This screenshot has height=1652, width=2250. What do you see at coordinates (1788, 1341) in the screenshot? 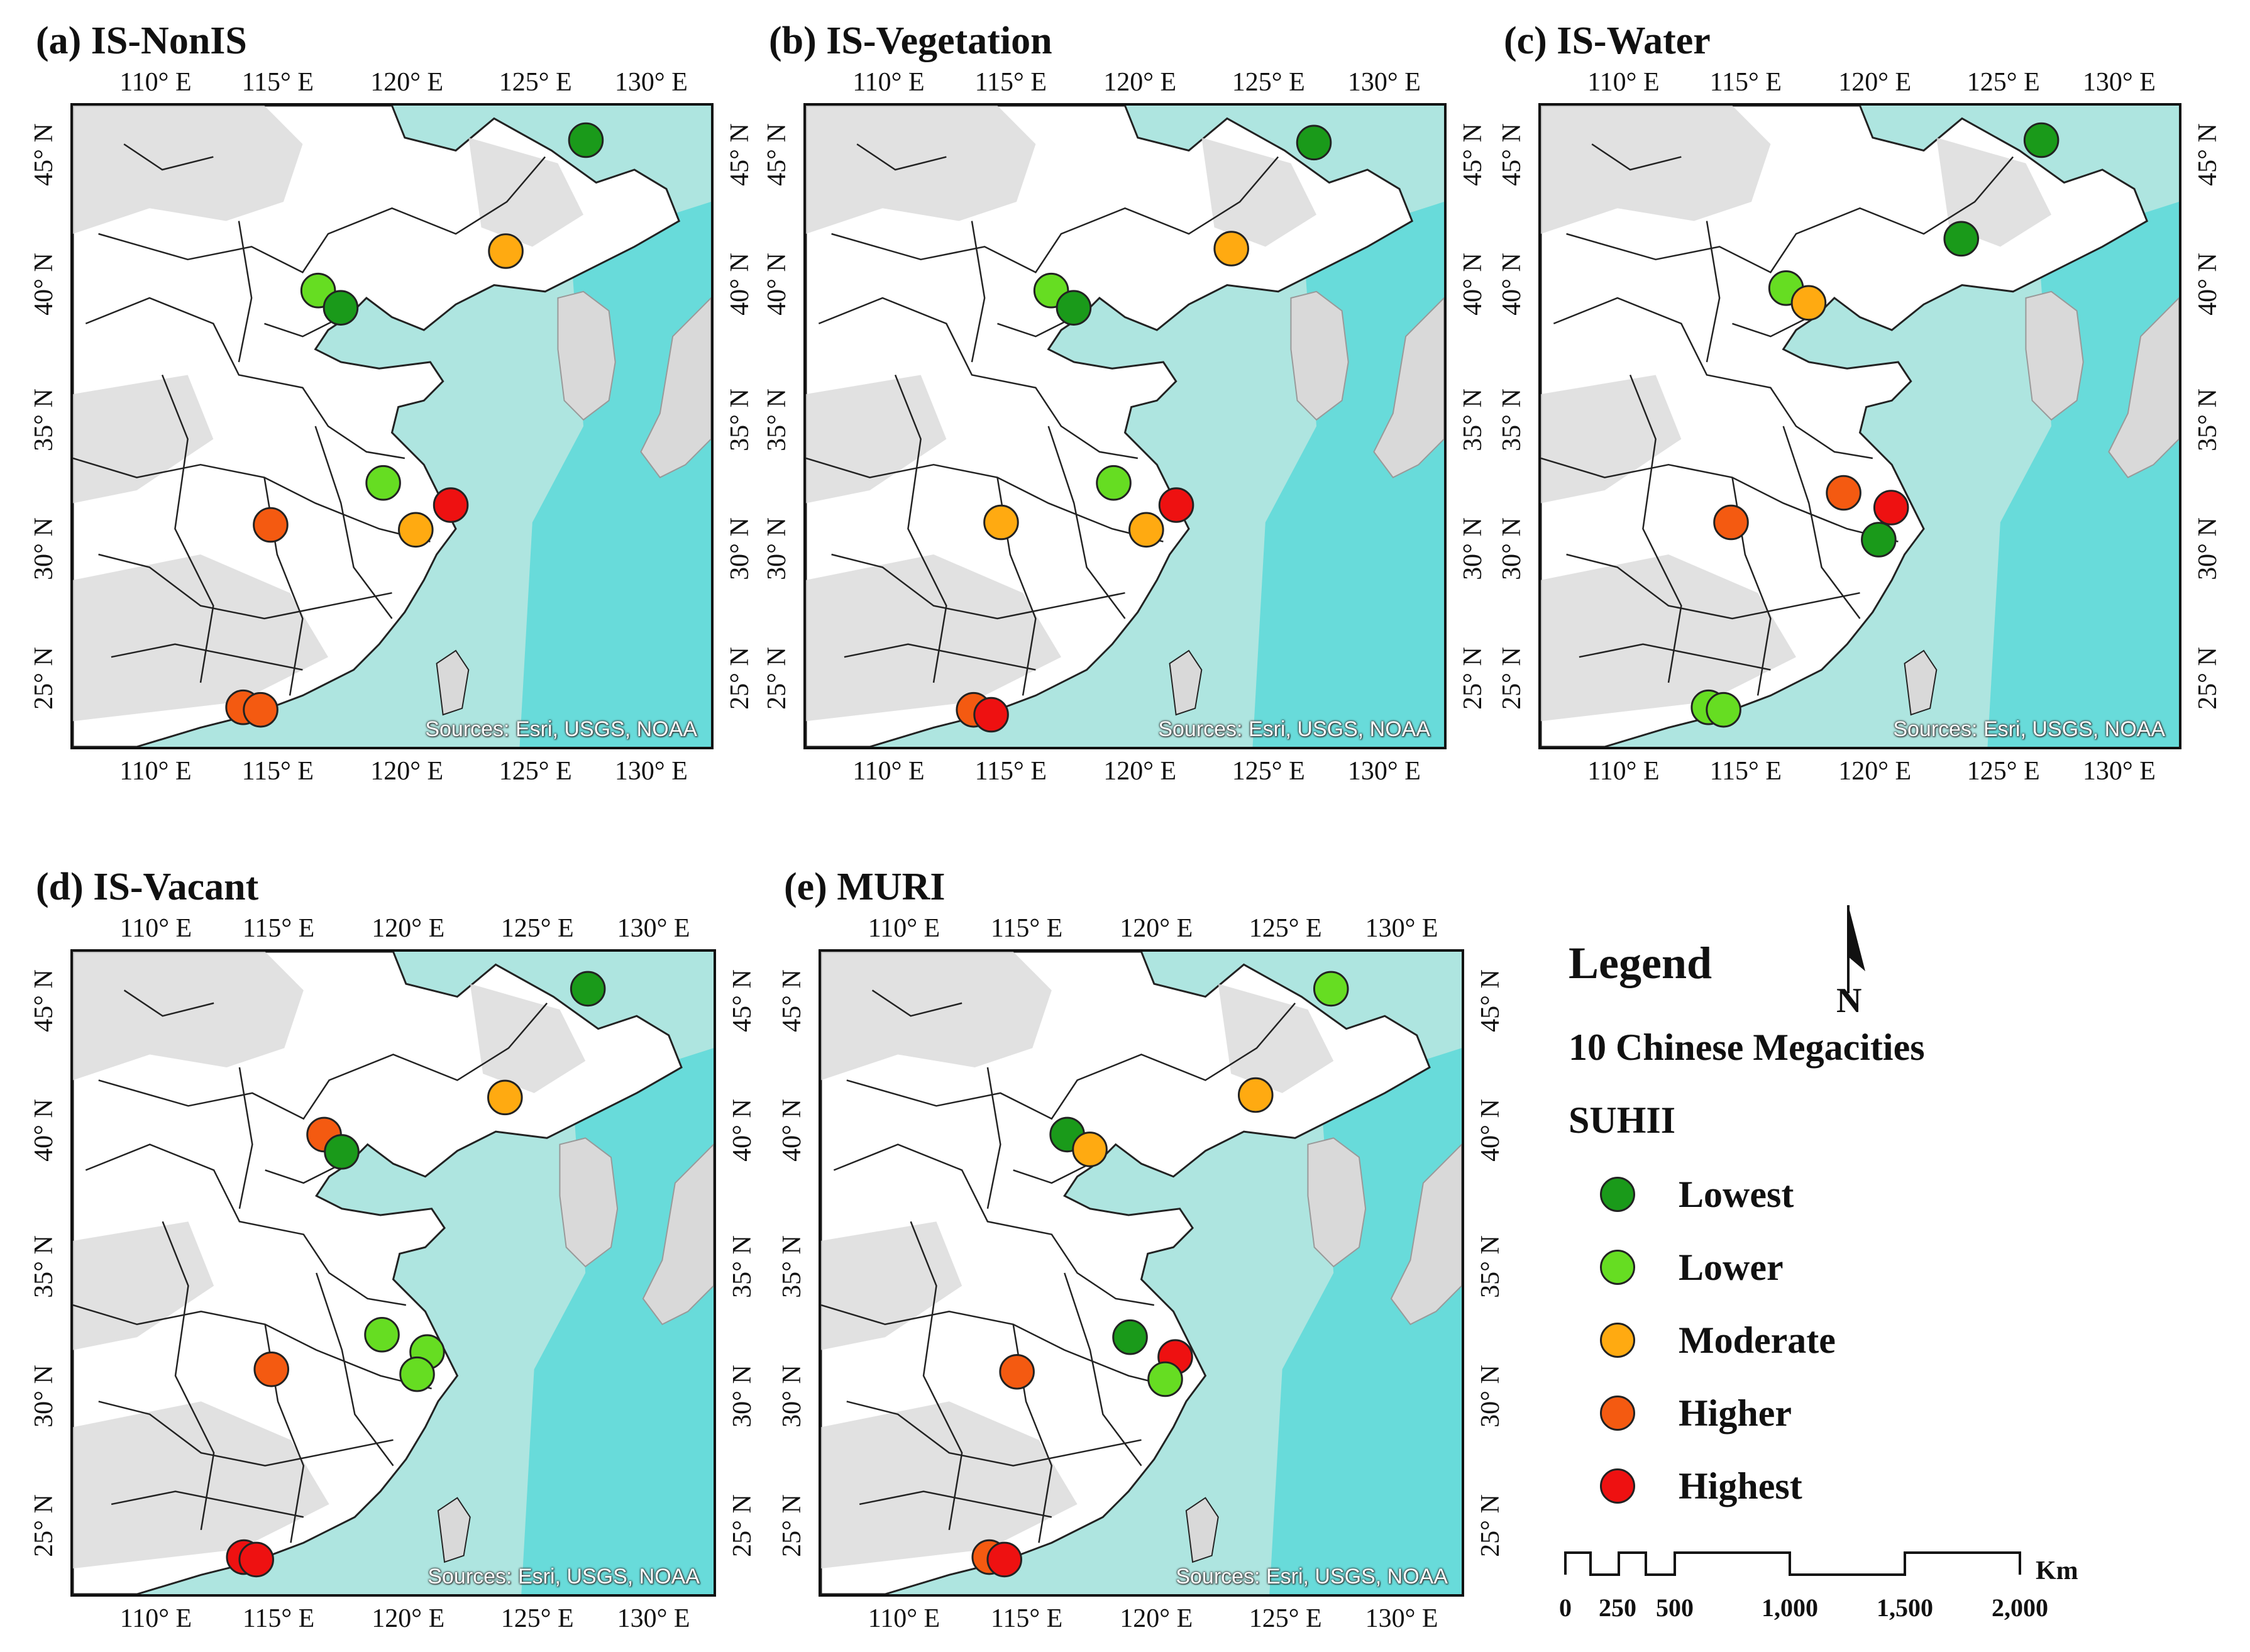
I see `legend-item-moderate: Moderate` at bounding box center [1788, 1341].